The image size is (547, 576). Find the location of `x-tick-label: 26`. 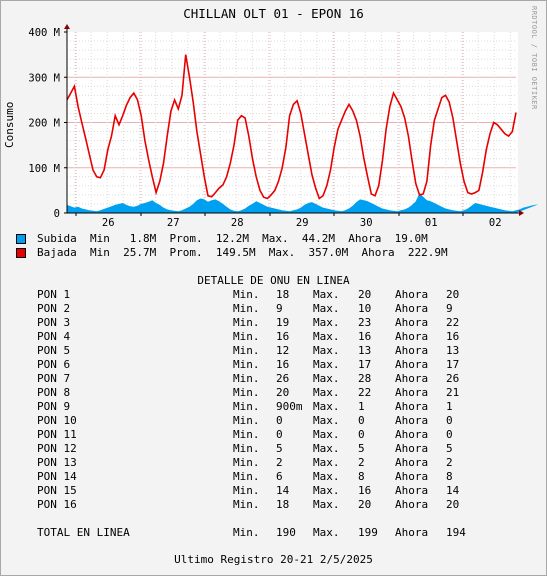

x-tick-label: 26 is located at coordinates (108, 223).